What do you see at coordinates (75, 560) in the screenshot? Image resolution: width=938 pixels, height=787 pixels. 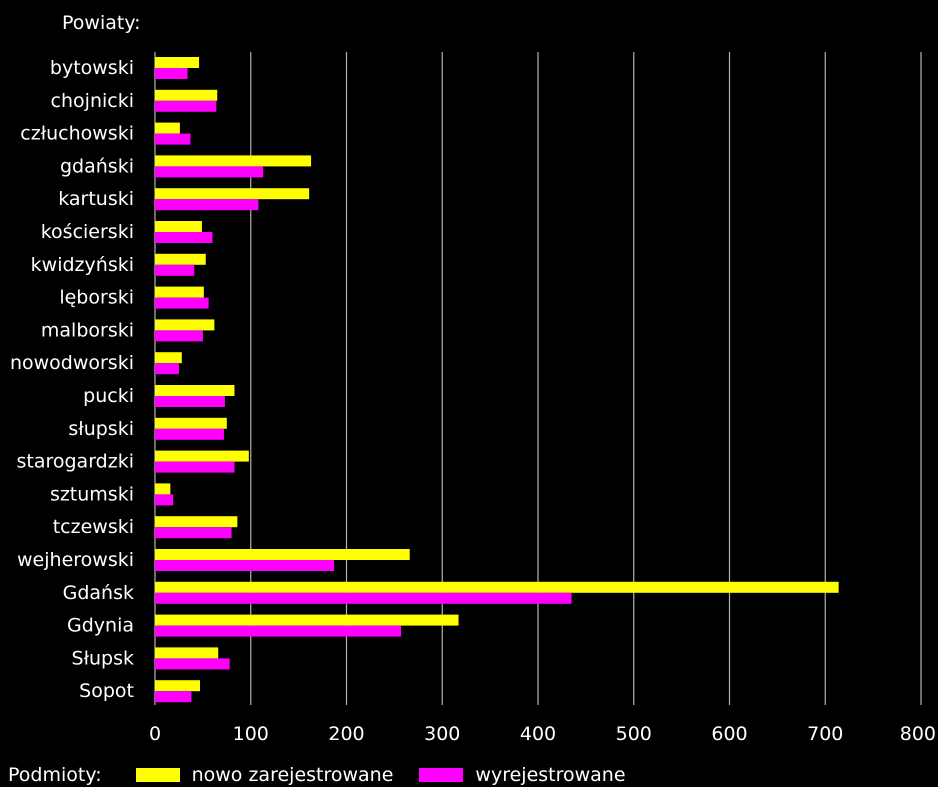 I see `category-label: wejherowski` at bounding box center [75, 560].